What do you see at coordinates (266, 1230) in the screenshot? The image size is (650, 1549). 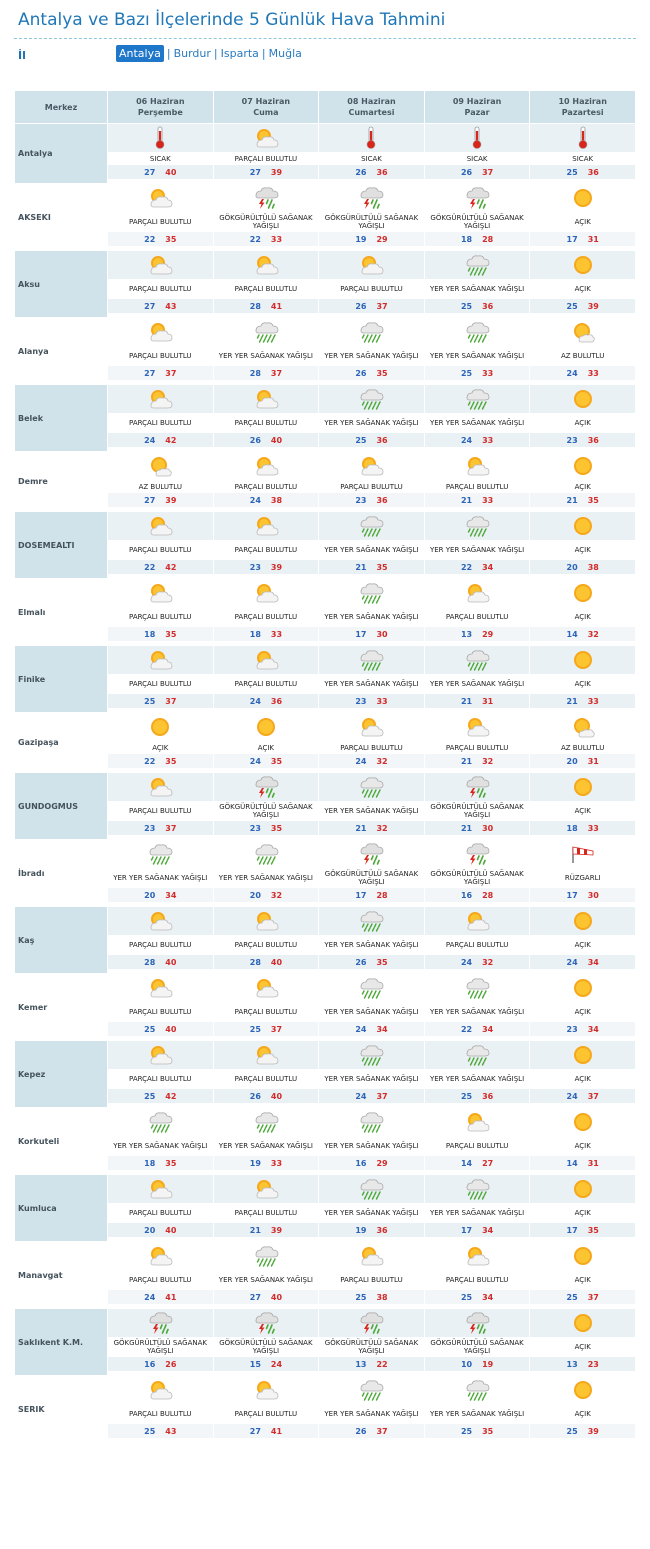 I see `temperature-range: 21 39` at bounding box center [266, 1230].